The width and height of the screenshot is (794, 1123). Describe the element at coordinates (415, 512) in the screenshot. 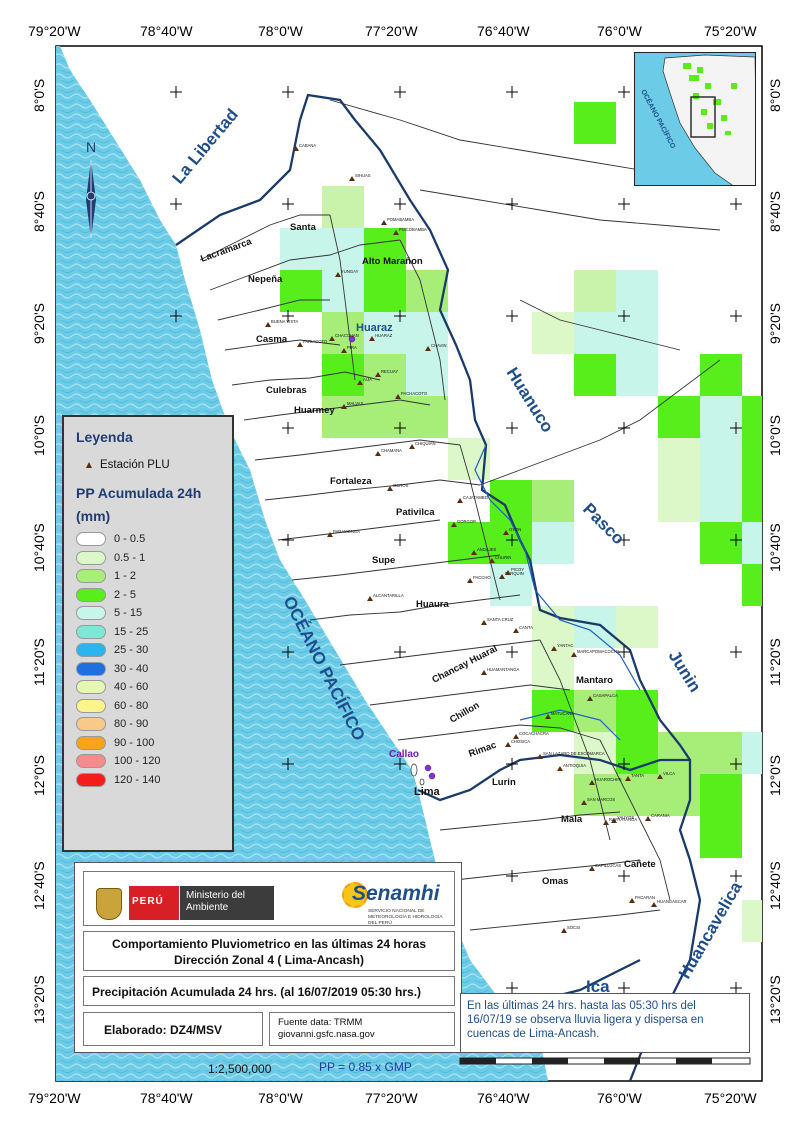

I see `basin-pativilca: Pativilca` at that location.